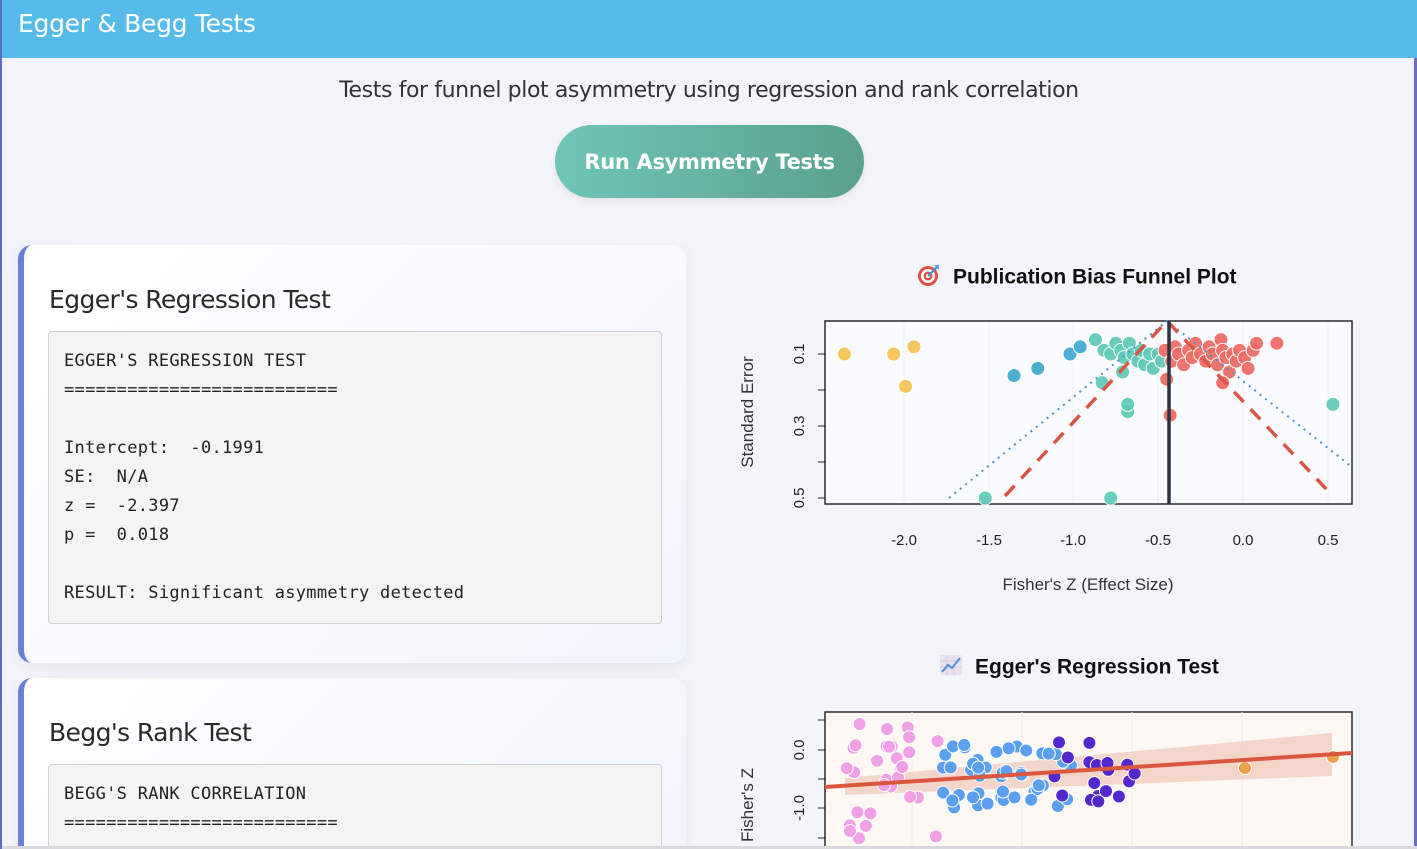 This screenshot has width=1417, height=849. What do you see at coordinates (709, 29) in the screenshot?
I see `app-header: Egger & Begg Tests` at bounding box center [709, 29].